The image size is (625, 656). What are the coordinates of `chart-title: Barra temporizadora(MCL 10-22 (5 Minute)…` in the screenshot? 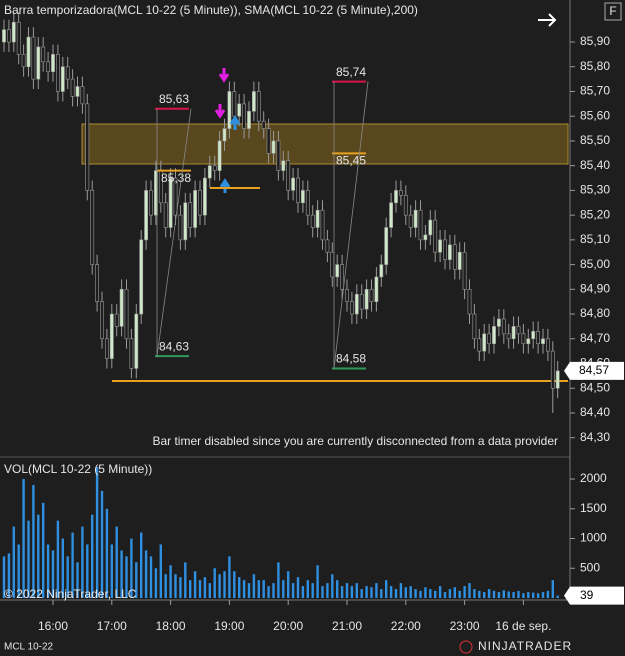 It's located at (211, 10).